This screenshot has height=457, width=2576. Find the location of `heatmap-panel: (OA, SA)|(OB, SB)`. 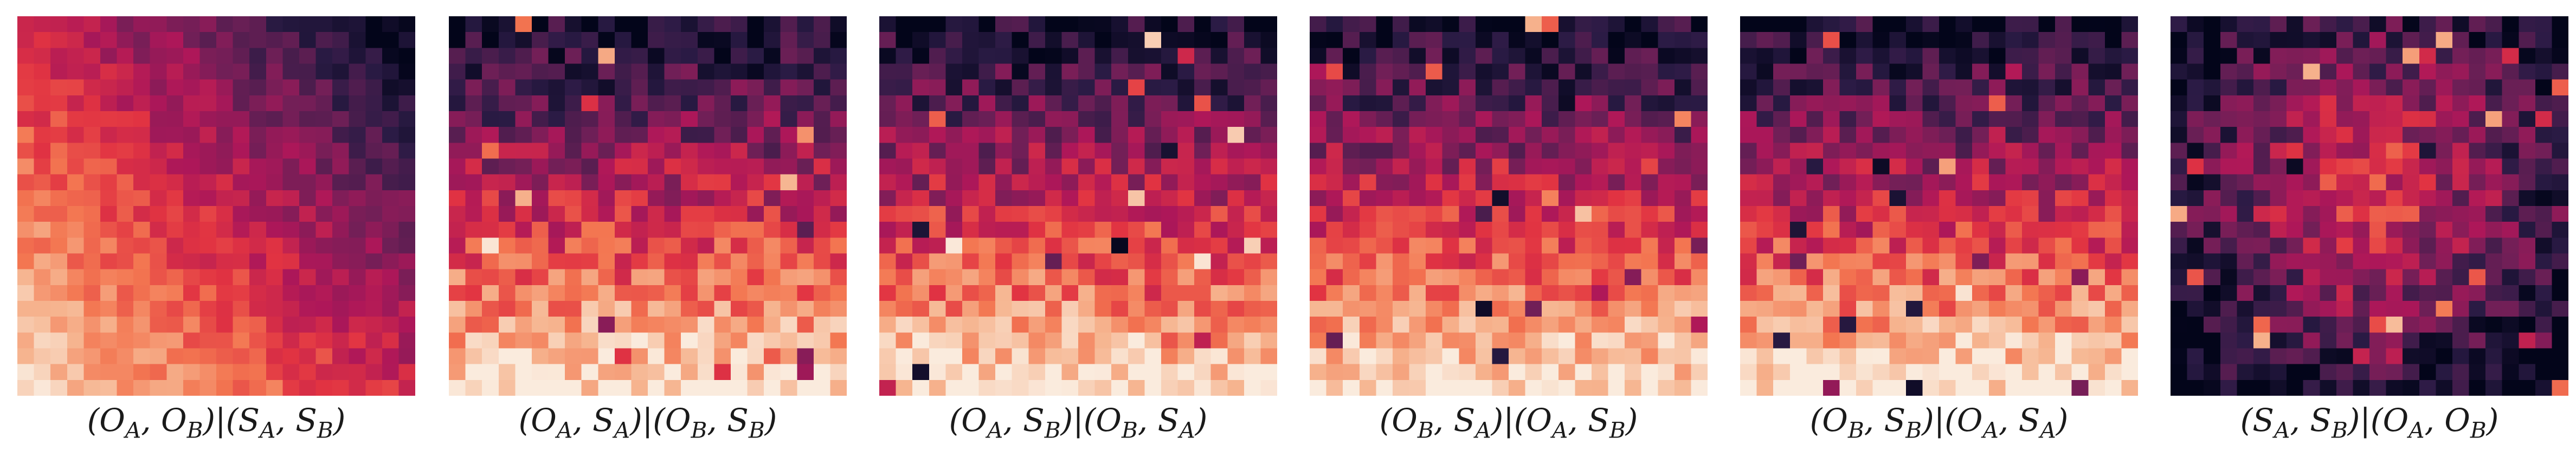

heatmap-panel: (OA, SA)|(OB, SB) is located at coordinates (648, 234).